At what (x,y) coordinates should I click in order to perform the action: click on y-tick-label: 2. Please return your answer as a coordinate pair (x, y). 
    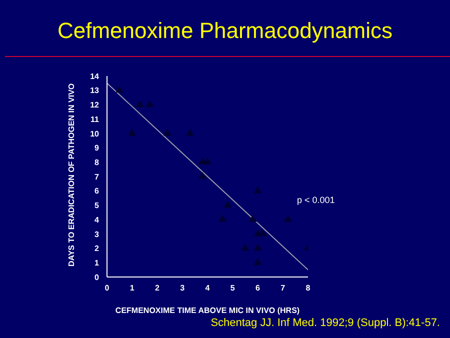
    Looking at the image, I should click on (97, 249).